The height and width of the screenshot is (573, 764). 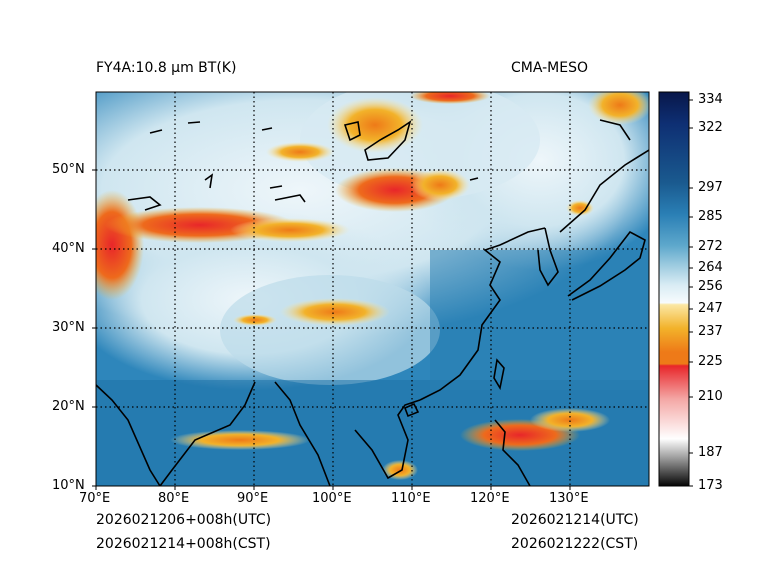 What do you see at coordinates (575, 544) in the screenshot?
I see `valid-time-cst: 2026021222(CST)` at bounding box center [575, 544].